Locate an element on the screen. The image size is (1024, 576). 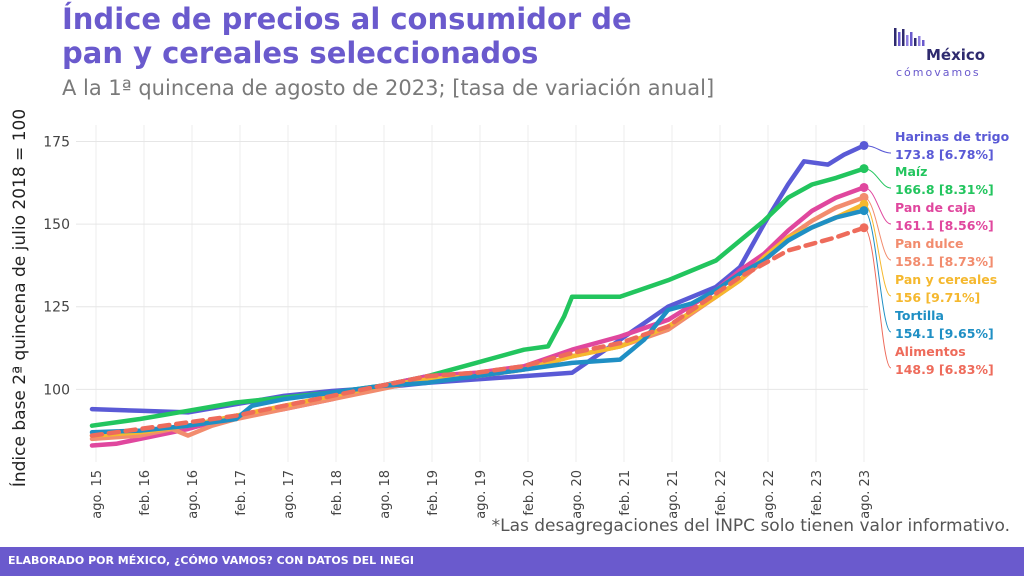
x-tick-label: ago. 16 is located at coordinates (193, 494).